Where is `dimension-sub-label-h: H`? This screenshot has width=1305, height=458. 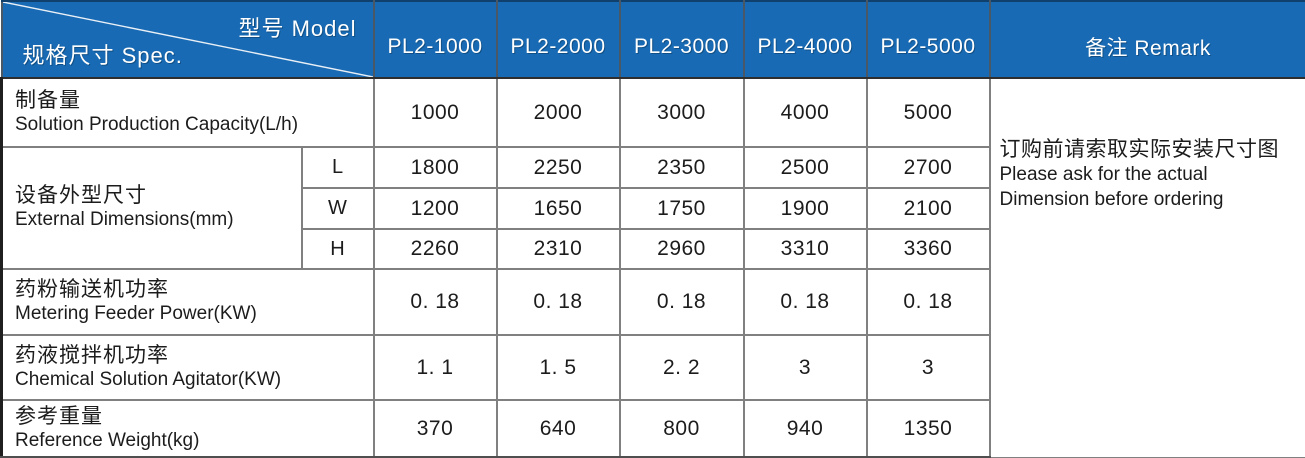
dimension-sub-label-h: H is located at coordinates (337, 249).